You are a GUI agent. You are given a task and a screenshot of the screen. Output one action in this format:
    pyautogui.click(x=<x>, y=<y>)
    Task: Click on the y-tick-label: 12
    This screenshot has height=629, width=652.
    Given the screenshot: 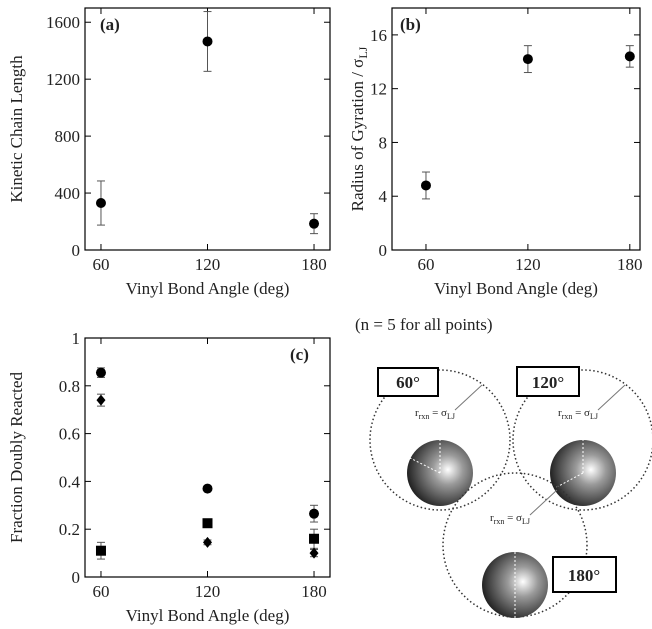 What is the action you would take?
    pyautogui.click(x=378, y=89)
    